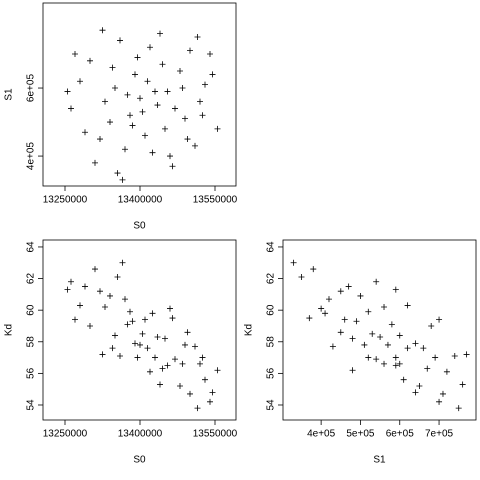  What do you see at coordinates (140, 200) in the screenshot?
I see `x-tick-label: 13400000` at bounding box center [140, 200].